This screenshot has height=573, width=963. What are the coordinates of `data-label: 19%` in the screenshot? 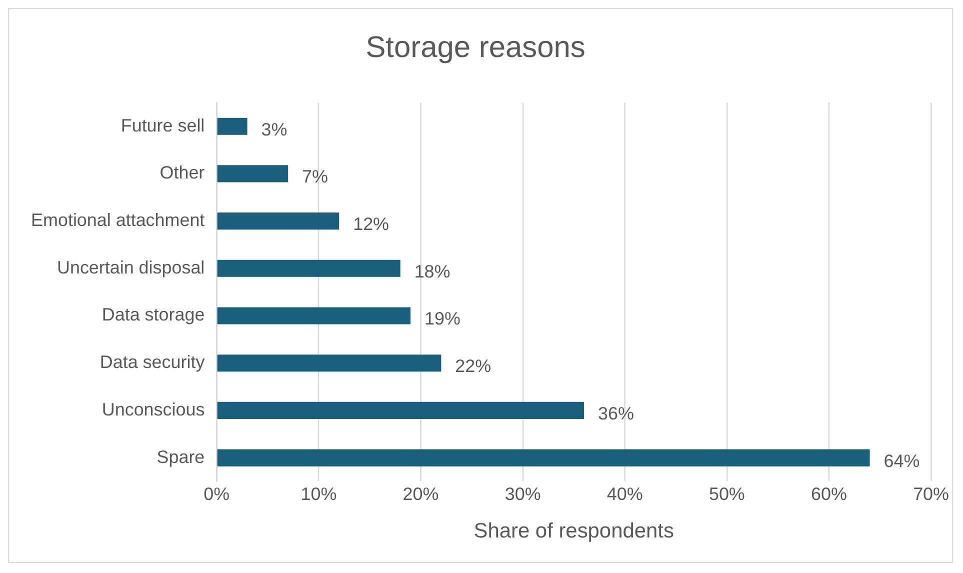 It's located at (442, 318).